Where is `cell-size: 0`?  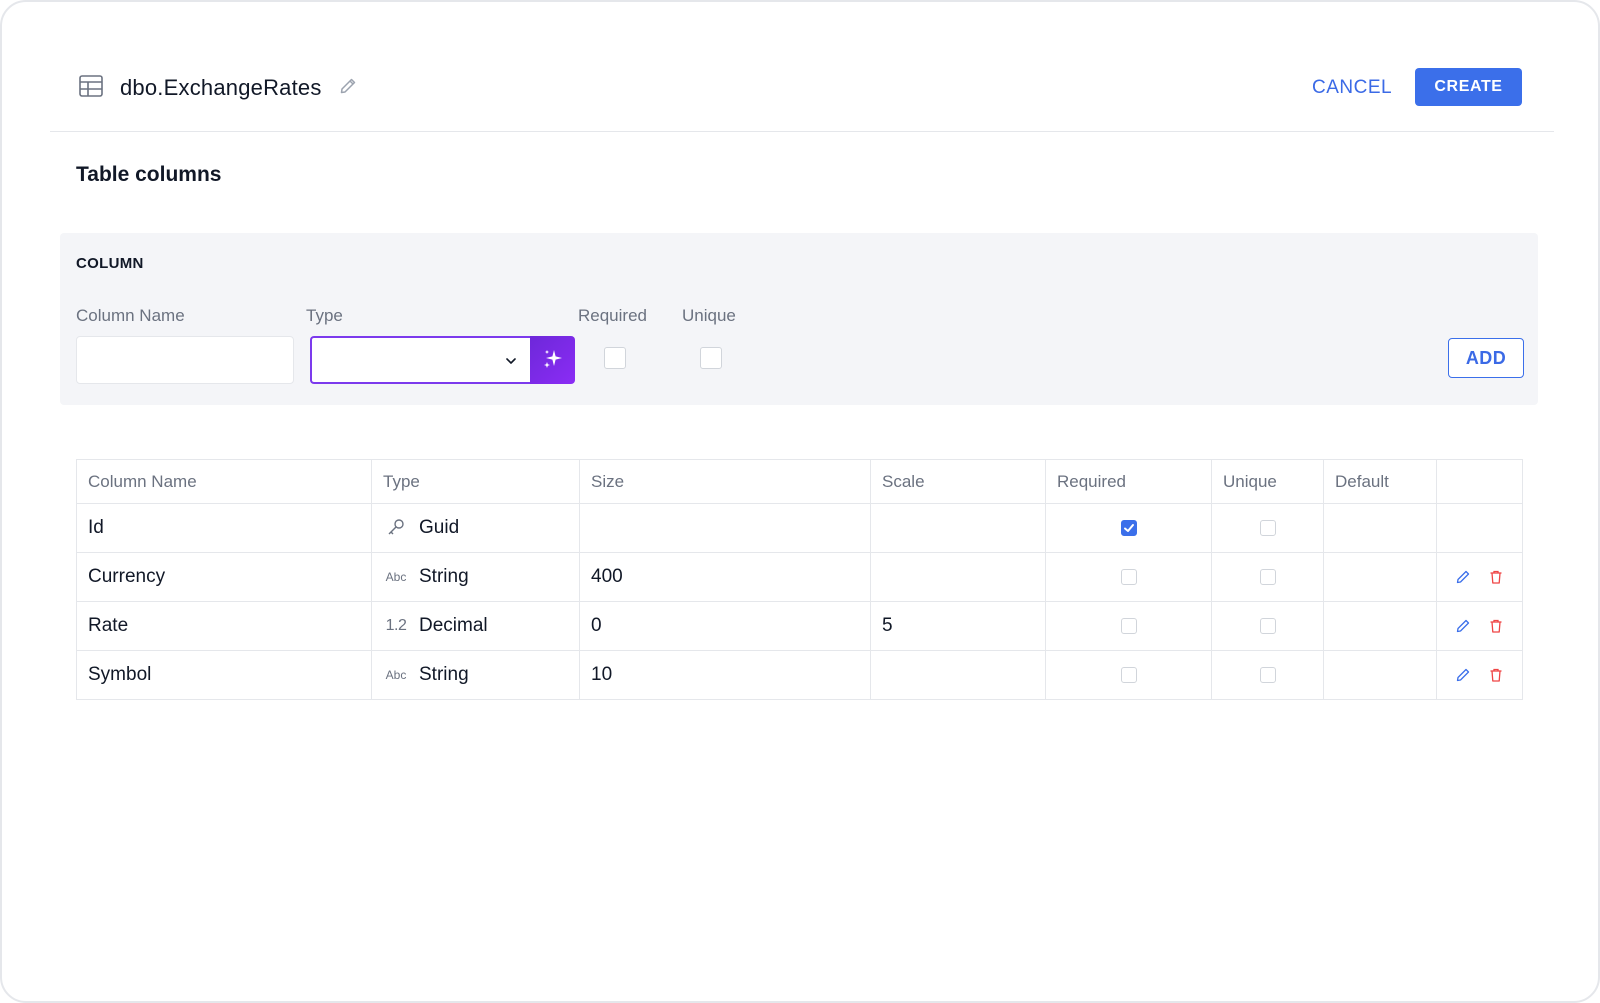
cell-size: 0 is located at coordinates (725, 626).